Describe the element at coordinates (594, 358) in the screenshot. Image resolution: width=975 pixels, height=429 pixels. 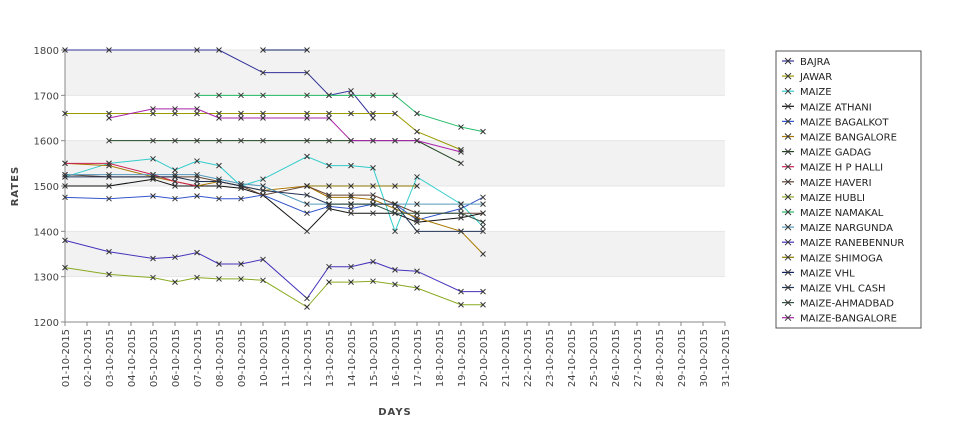
I see `x-tick-label: 25-10-2015` at that location.